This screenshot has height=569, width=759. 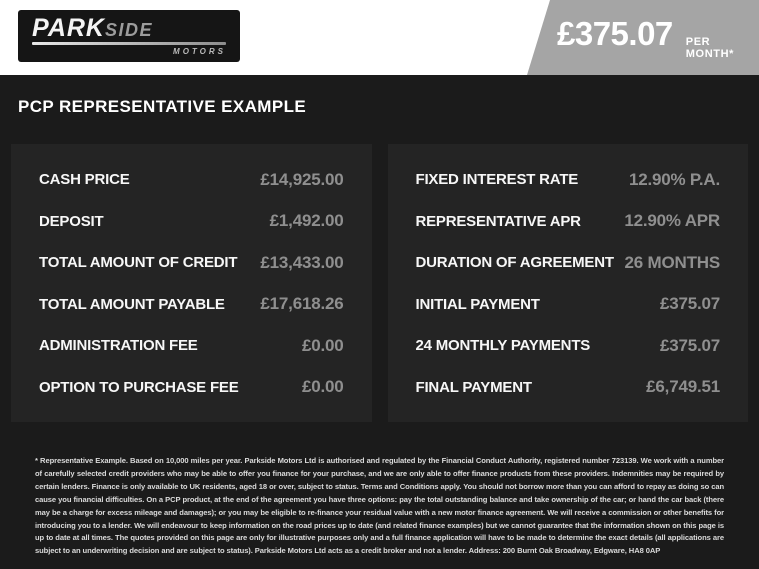 I want to click on finance-row-duration: DURATION OF AGREEMENT 26 MONTHS, so click(x=568, y=263).